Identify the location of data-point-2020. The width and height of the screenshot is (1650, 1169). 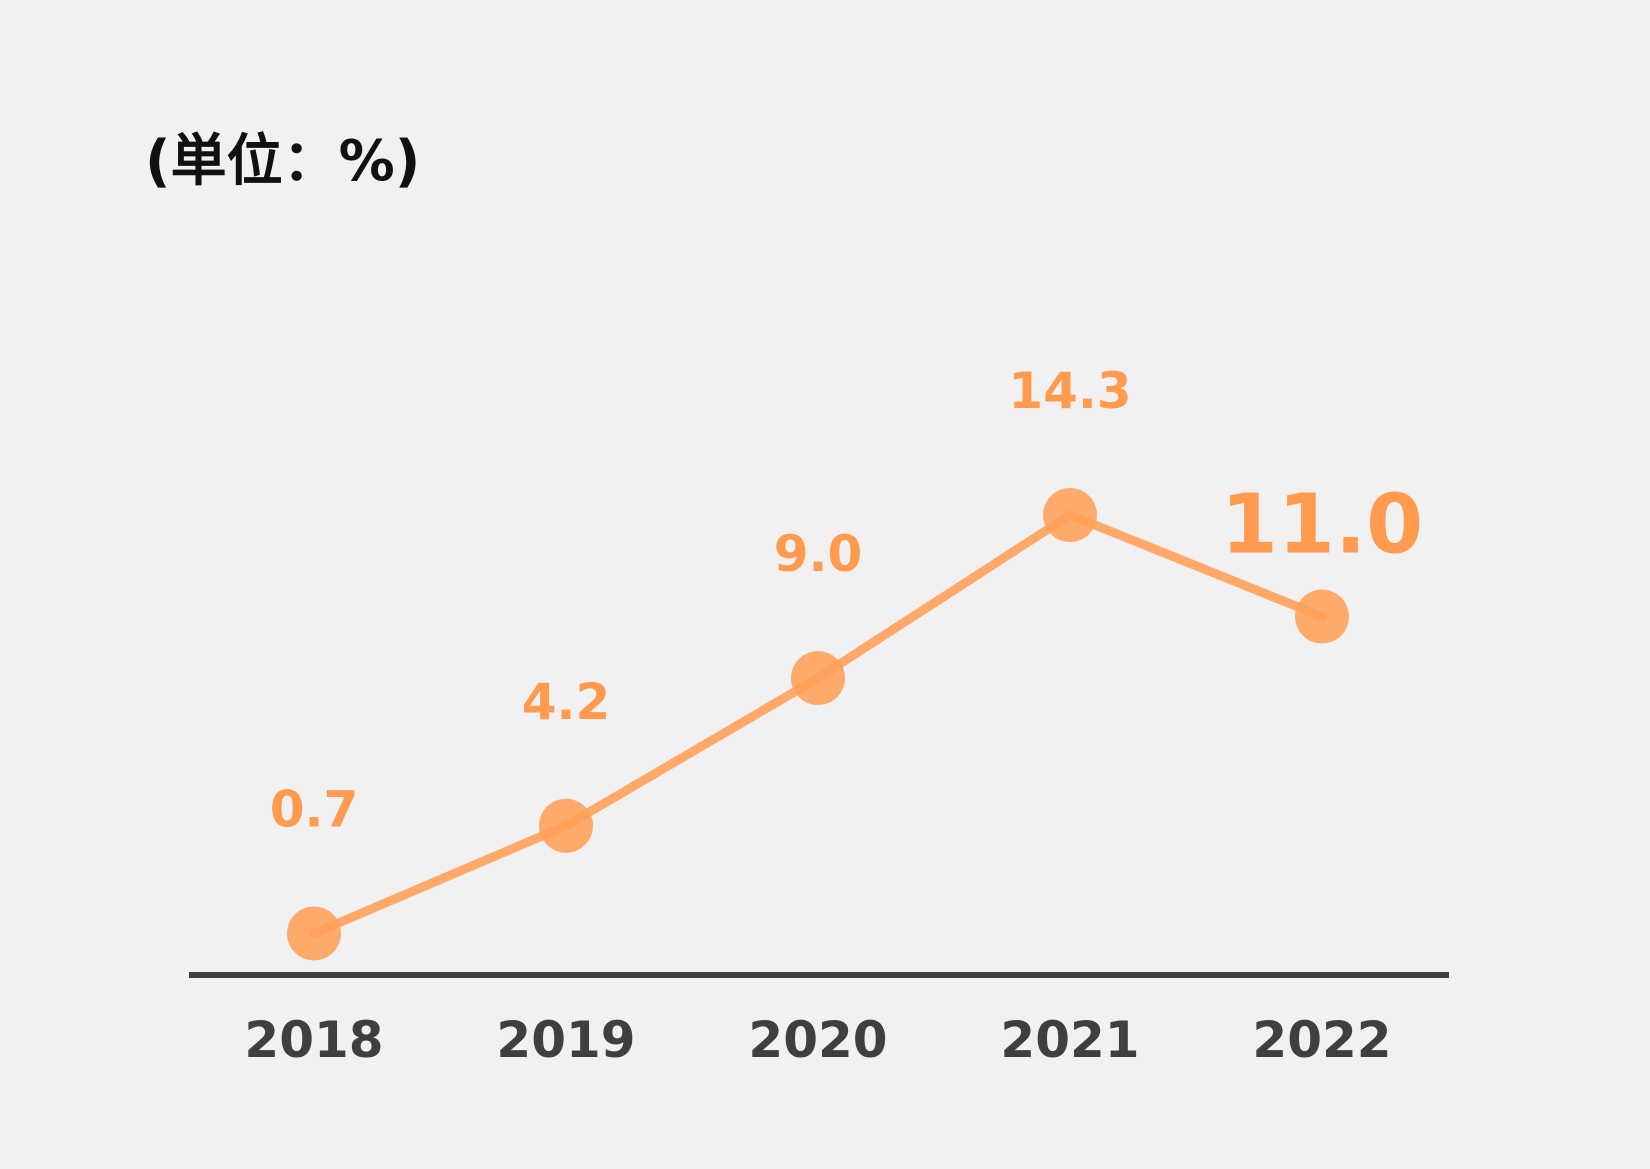
(818, 678).